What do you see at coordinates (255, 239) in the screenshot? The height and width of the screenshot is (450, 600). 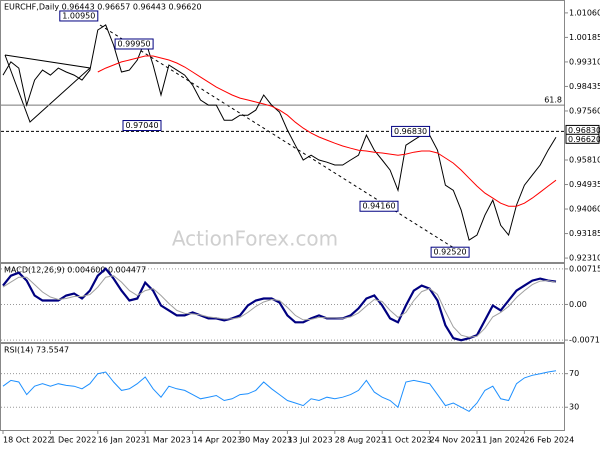 I see `watermark: ActionForex.com` at bounding box center [255, 239].